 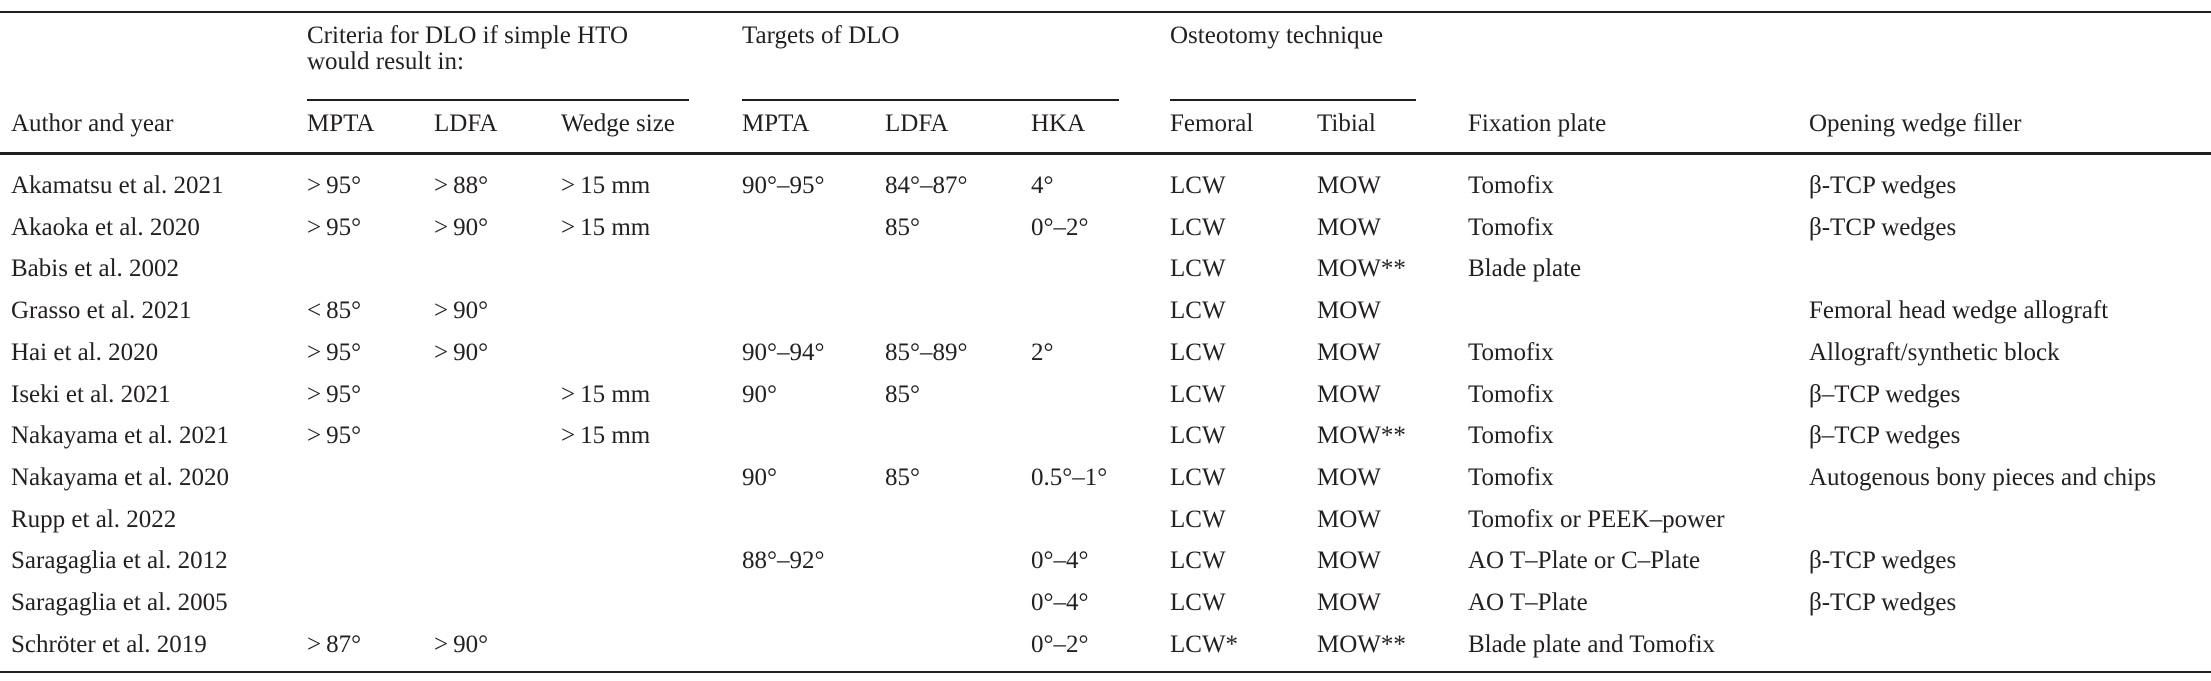 What do you see at coordinates (92, 123) in the screenshot?
I see `column-header: Author and year` at bounding box center [92, 123].